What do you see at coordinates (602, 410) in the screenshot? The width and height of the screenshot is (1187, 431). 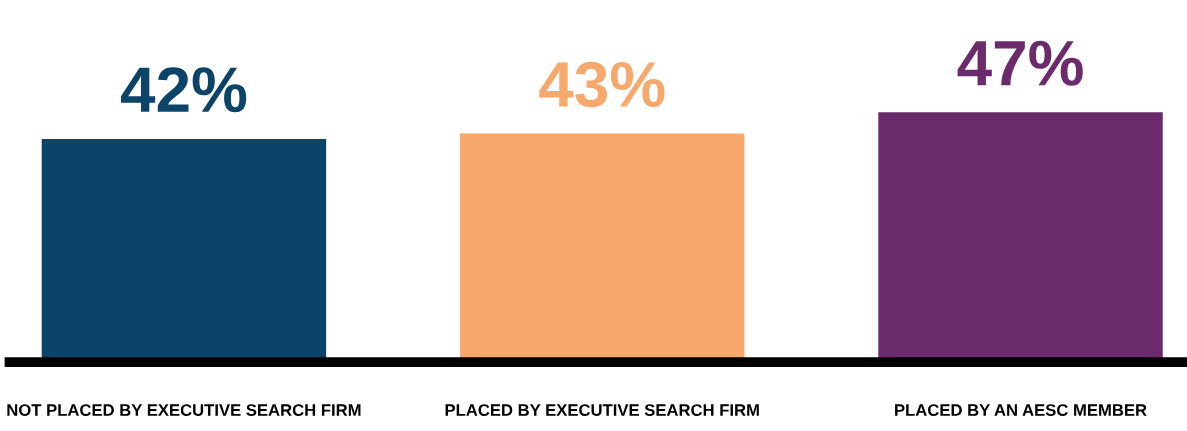 I see `x-tick-label: PLACED BY EXECUTIVE SEARCH FIRM` at bounding box center [602, 410].